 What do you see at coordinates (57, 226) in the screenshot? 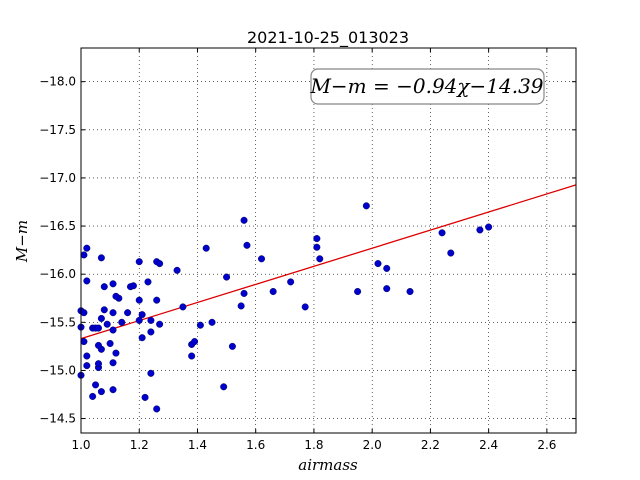
I see `y-tick-label: −16.5` at bounding box center [57, 226].